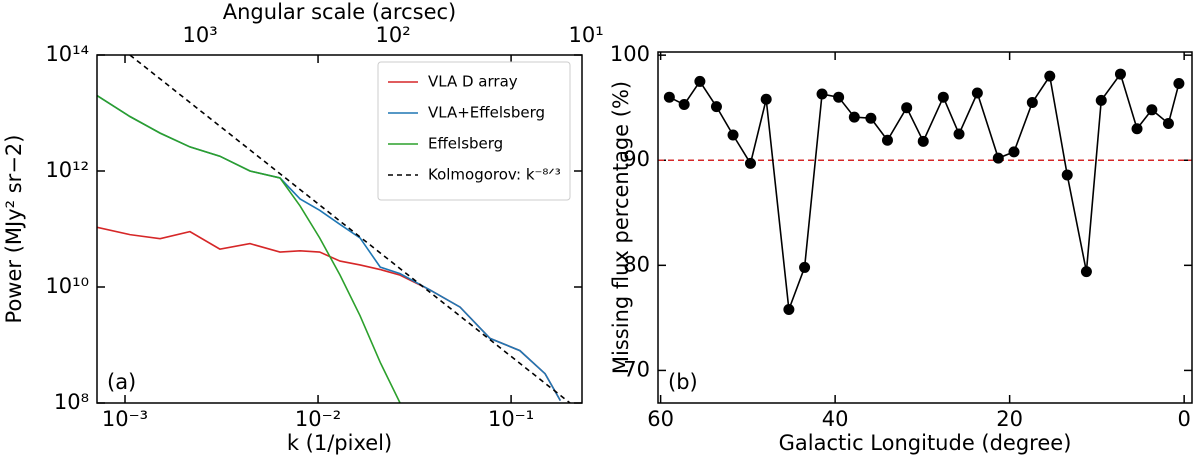  I want to click on legend-label: VLA D array, so click(473, 82).